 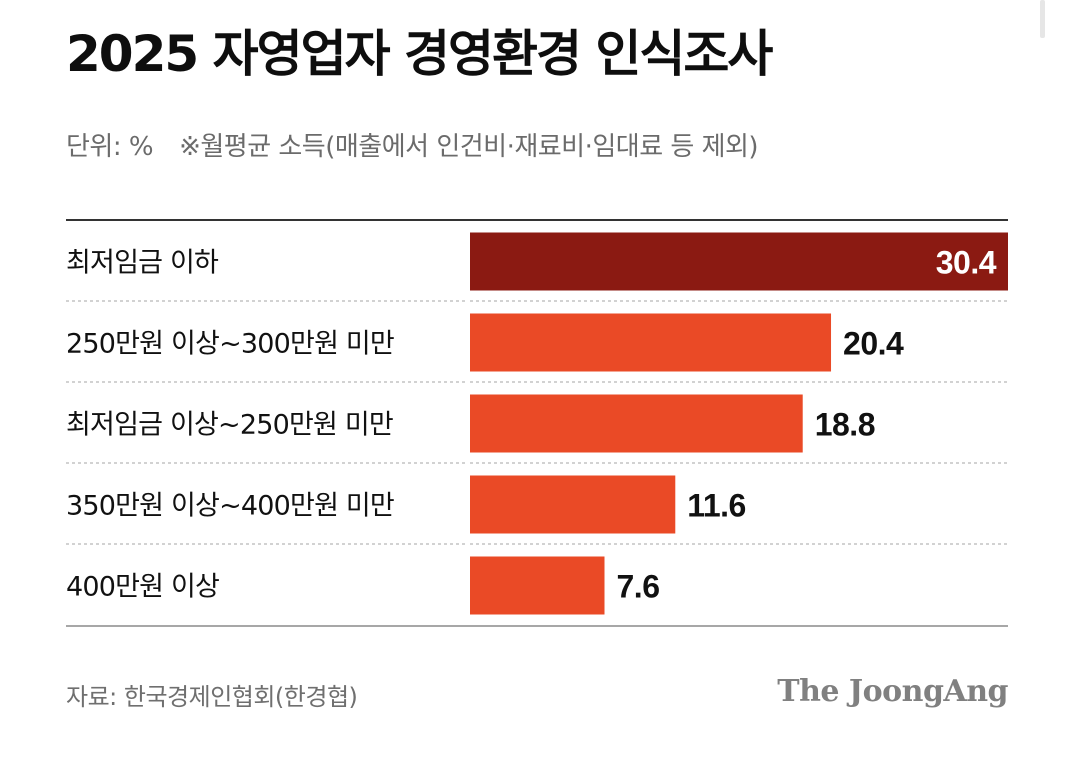 I want to click on bar-highlight, so click(x=739, y=261).